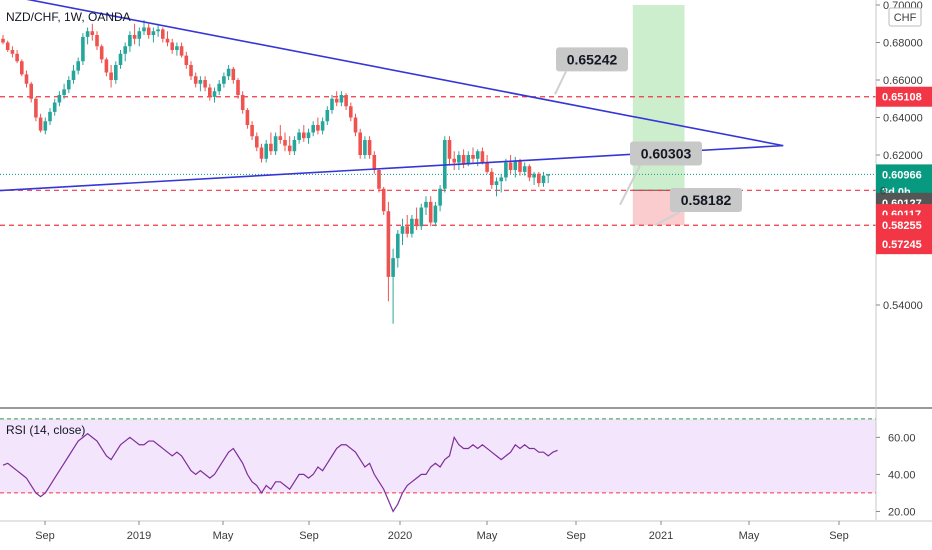 The image size is (932, 550). I want to click on price-tick-label: 0.64000, so click(903, 119).